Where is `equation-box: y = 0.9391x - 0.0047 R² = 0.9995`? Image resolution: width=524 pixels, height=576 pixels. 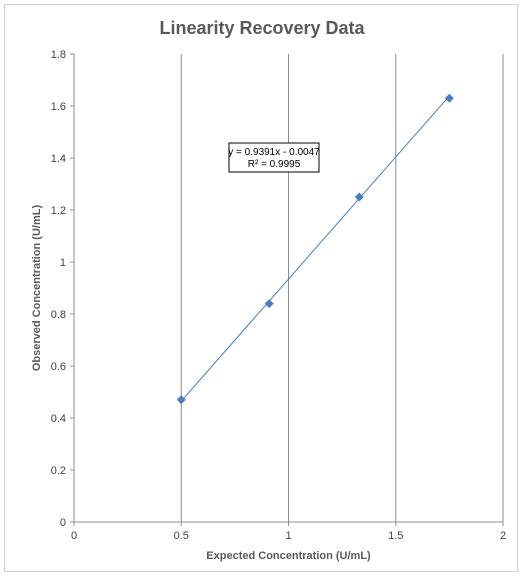
equation-box: y = 0.9391x - 0.0047 R² = 0.9995 is located at coordinates (274, 157).